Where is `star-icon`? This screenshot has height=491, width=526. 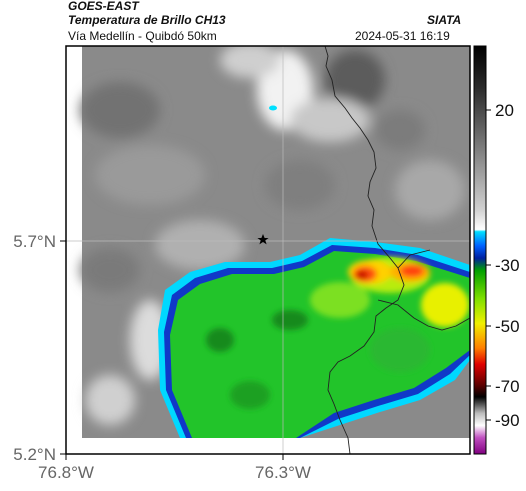 star-icon is located at coordinates (263, 239).